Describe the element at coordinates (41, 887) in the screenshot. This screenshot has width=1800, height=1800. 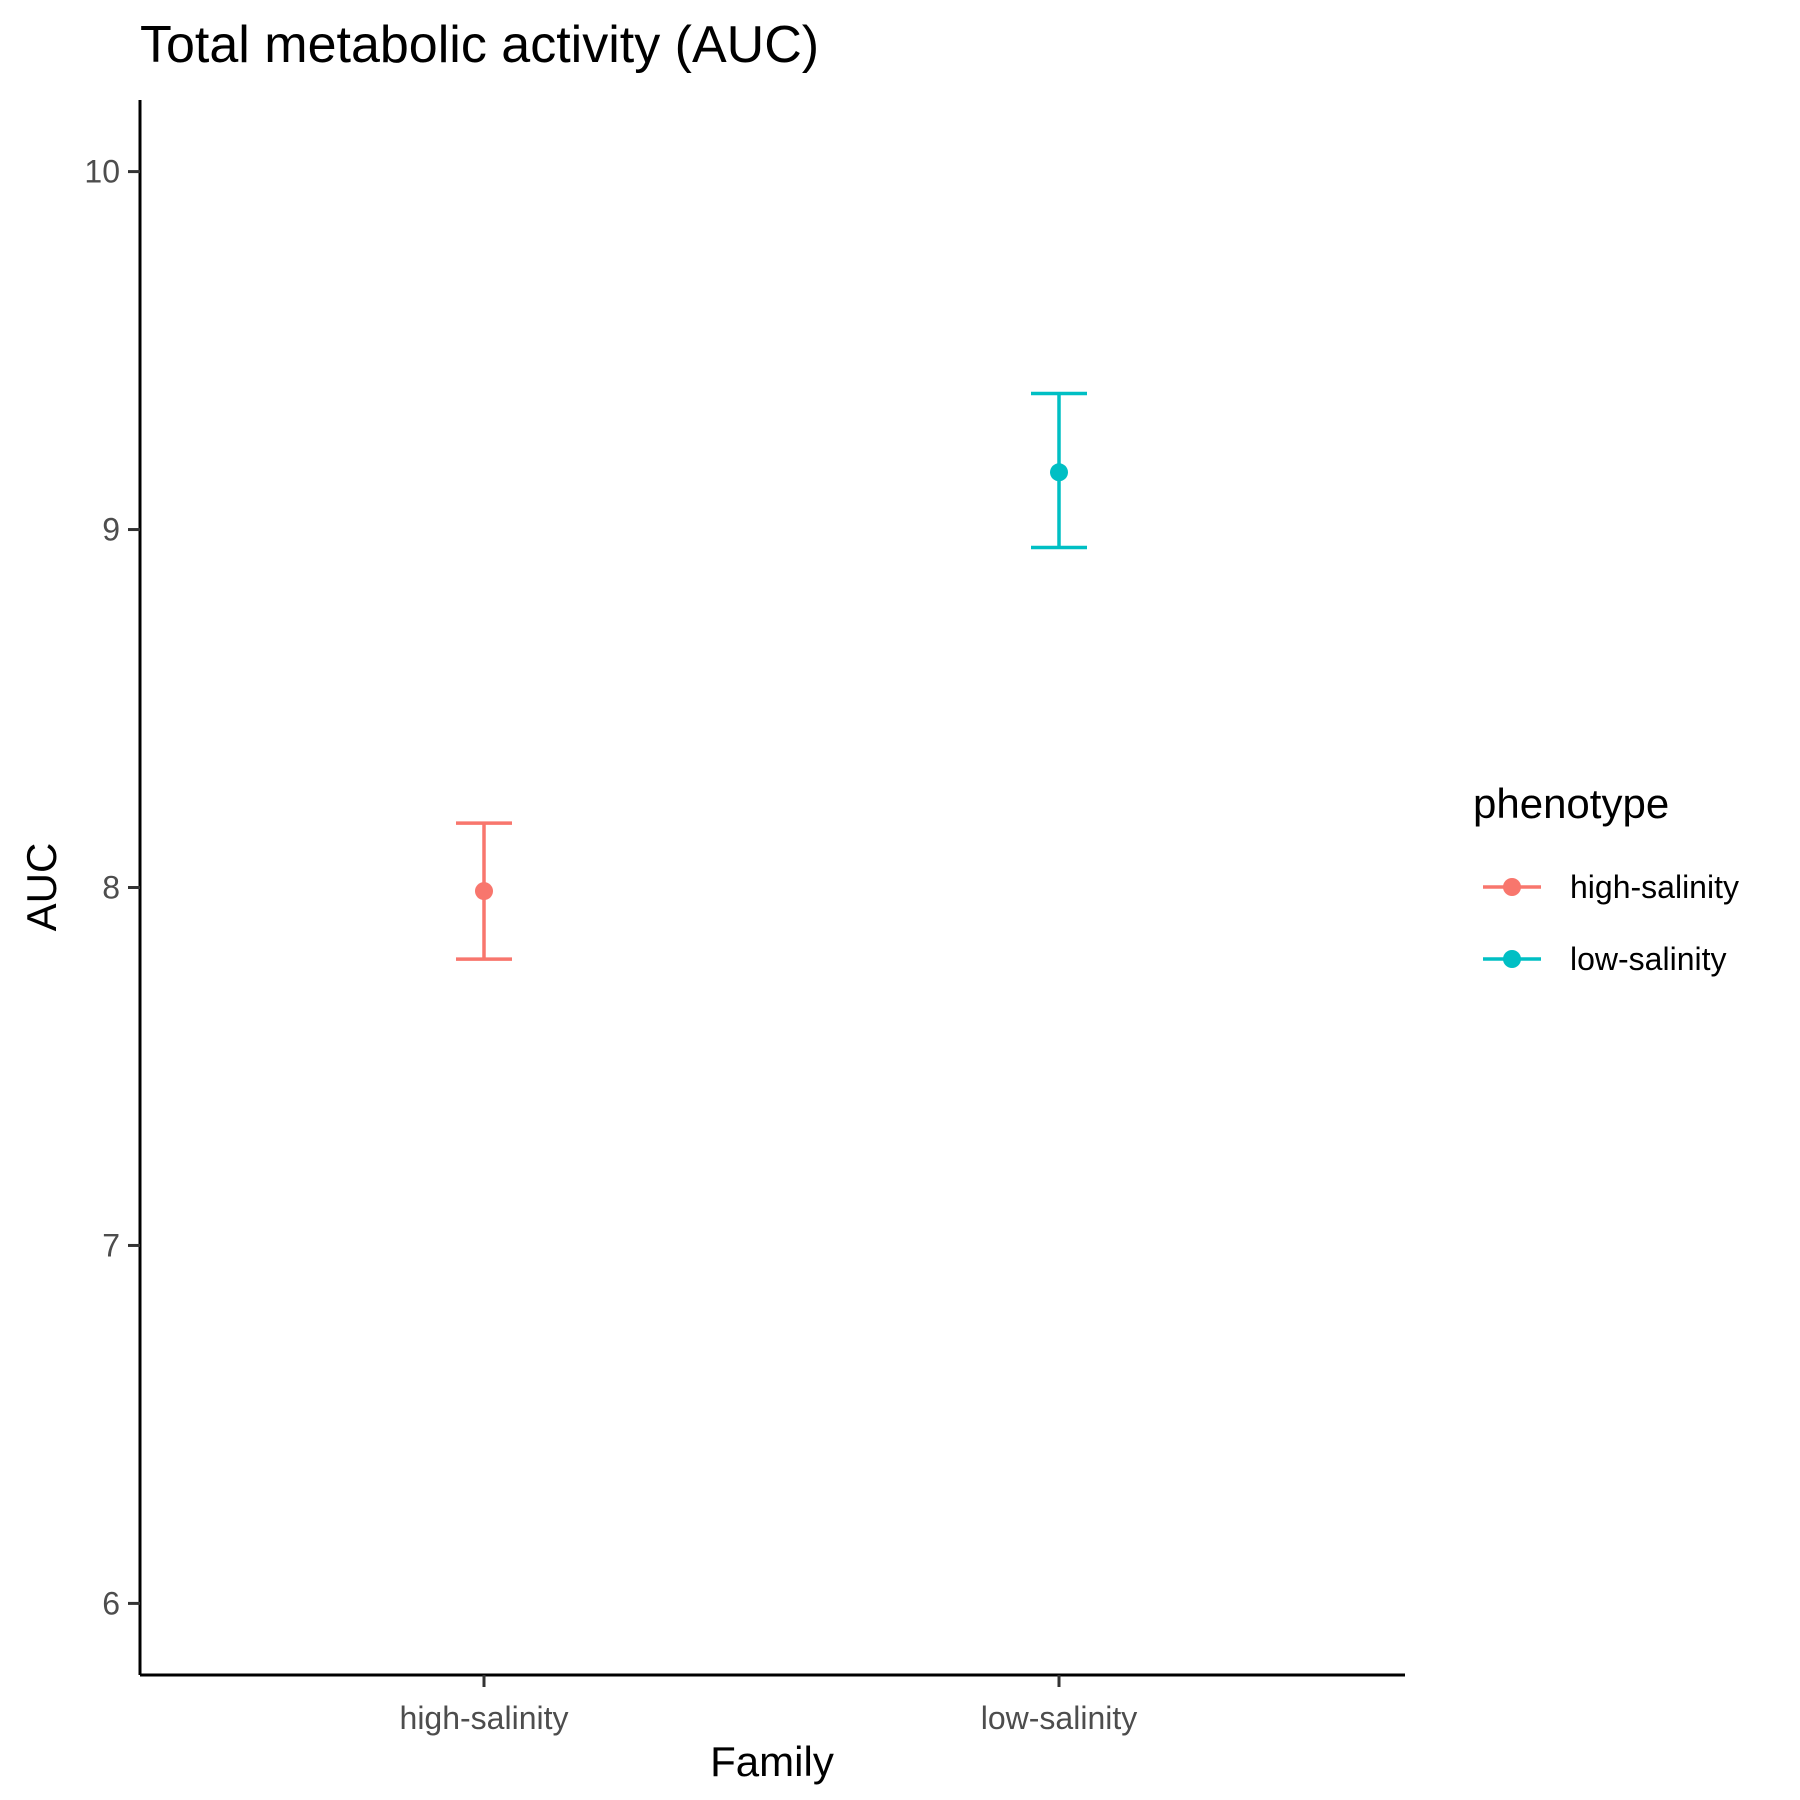
I see `y-axis-title: AUC` at that location.